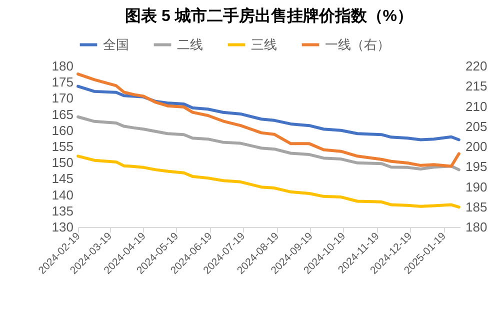 The width and height of the screenshot is (495, 333). I want to click on legend-label: 全国, so click(116, 44).